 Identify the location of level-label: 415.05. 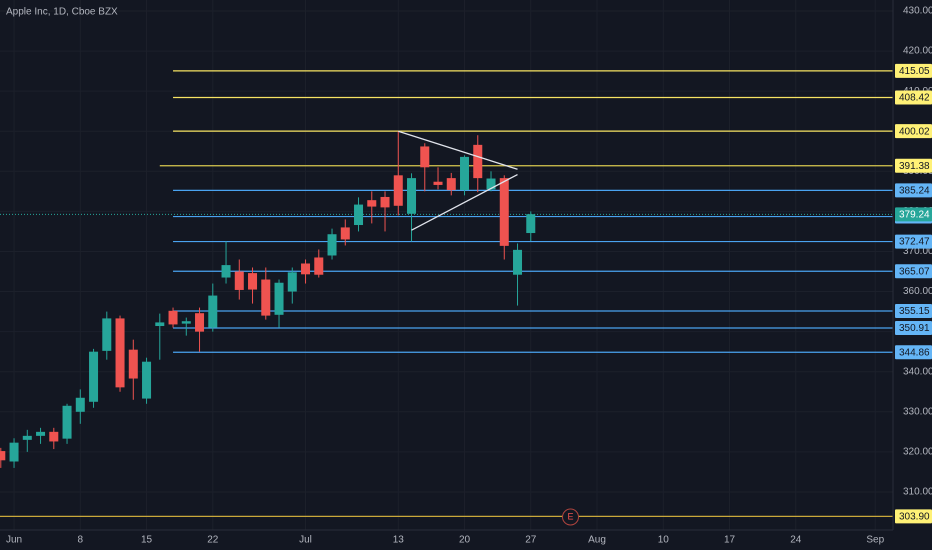
(914, 71).